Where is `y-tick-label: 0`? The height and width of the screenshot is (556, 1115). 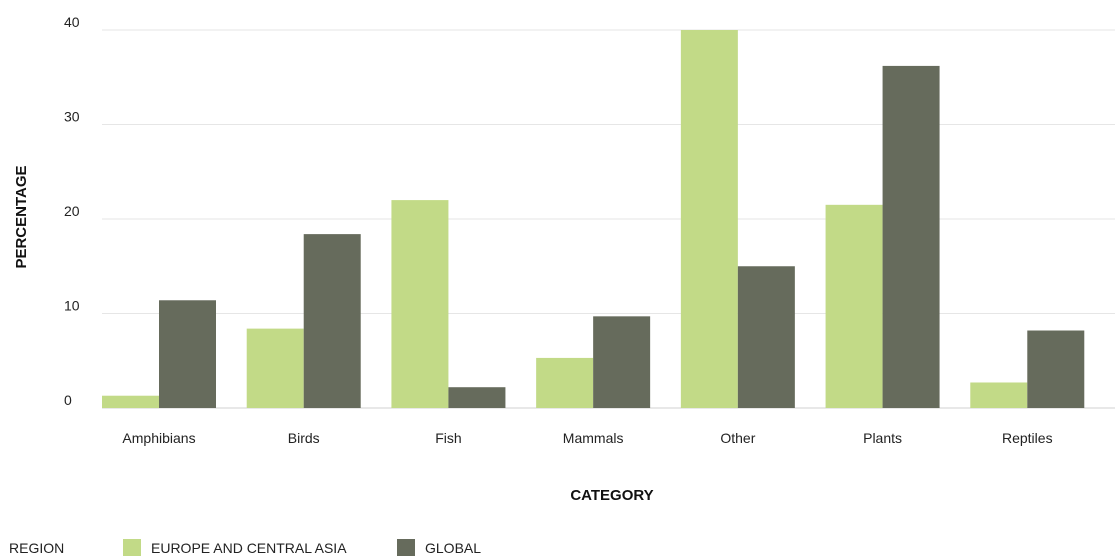
y-tick-label: 0 is located at coordinates (68, 400).